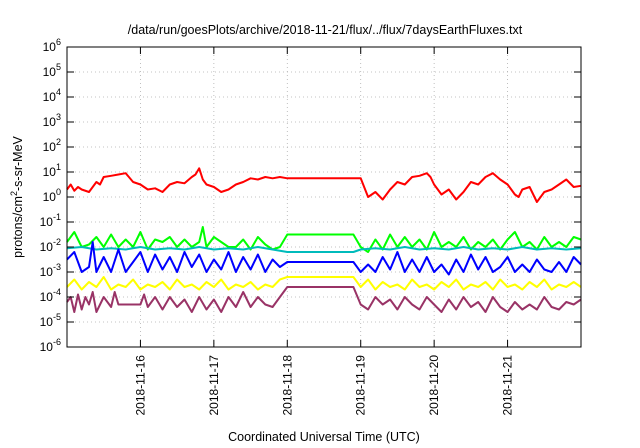 The width and height of the screenshot is (640, 448). Describe the element at coordinates (324, 258) in the screenshot. I see `series-line-blue` at that location.